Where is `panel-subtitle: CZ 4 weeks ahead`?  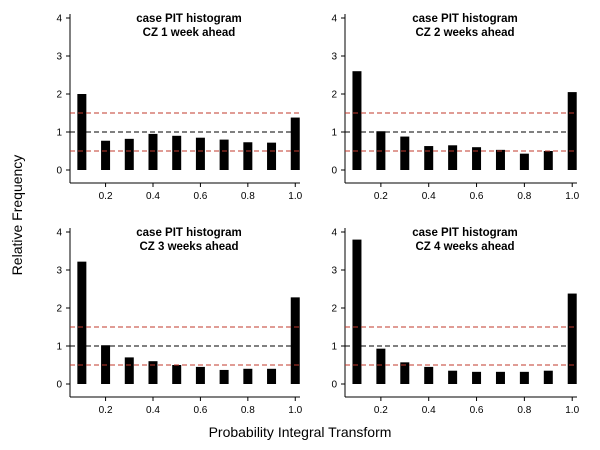 panel-subtitle: CZ 4 weeks ahead is located at coordinates (464, 247).